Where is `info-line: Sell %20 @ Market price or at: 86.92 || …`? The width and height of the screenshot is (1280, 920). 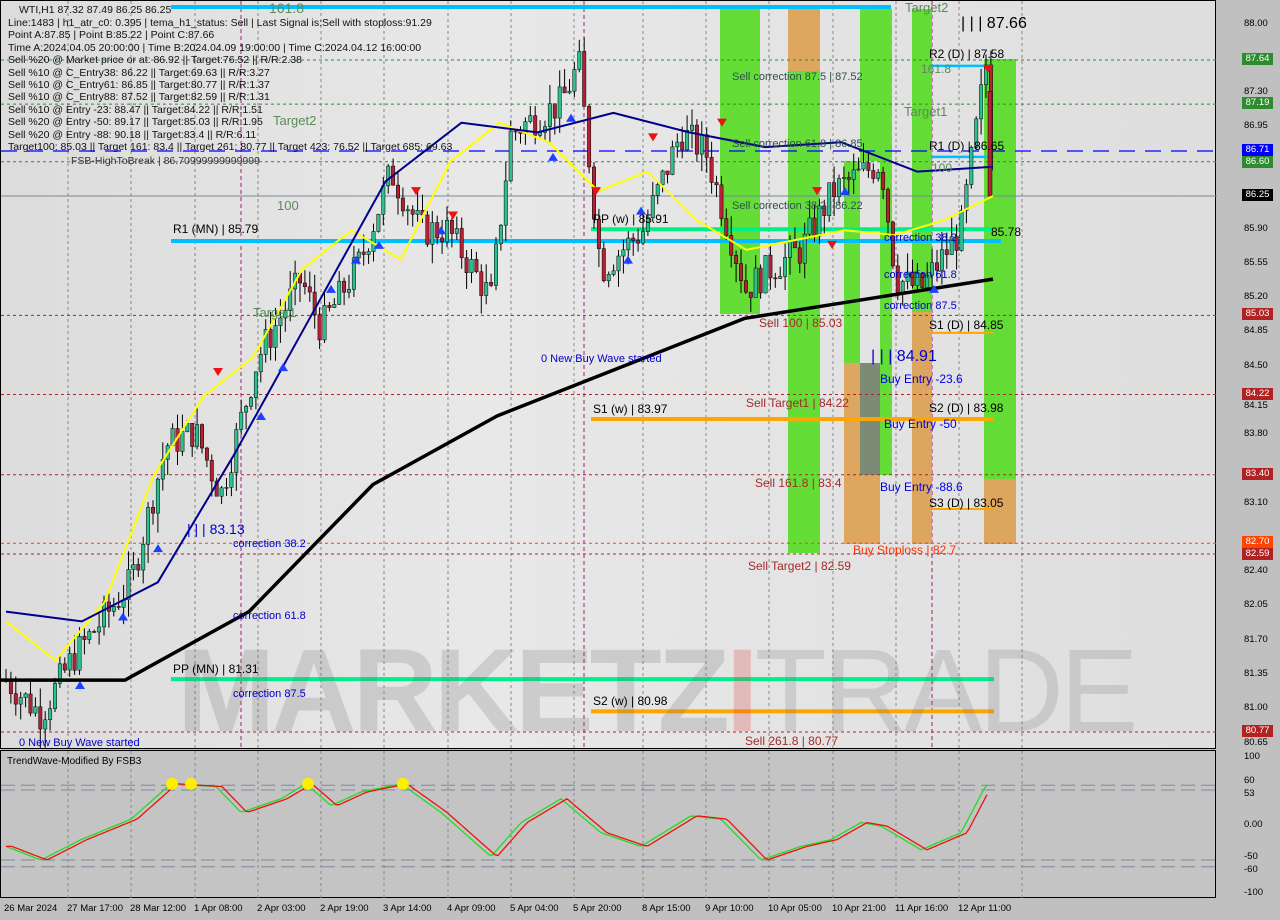
info-line: Sell %20 @ Market price or at: 86.92 || … is located at coordinates (155, 60).